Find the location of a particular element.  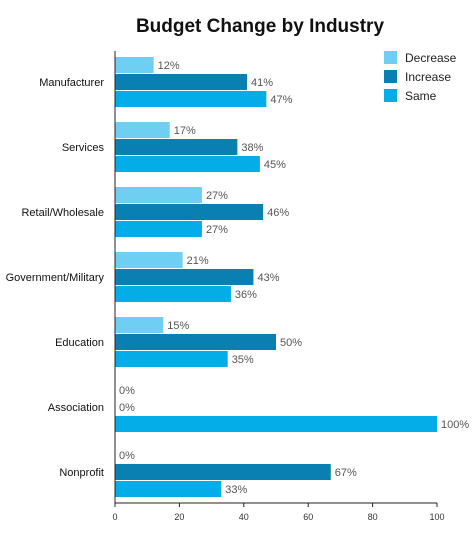

bar-manufacturer-decrease is located at coordinates (134, 65).